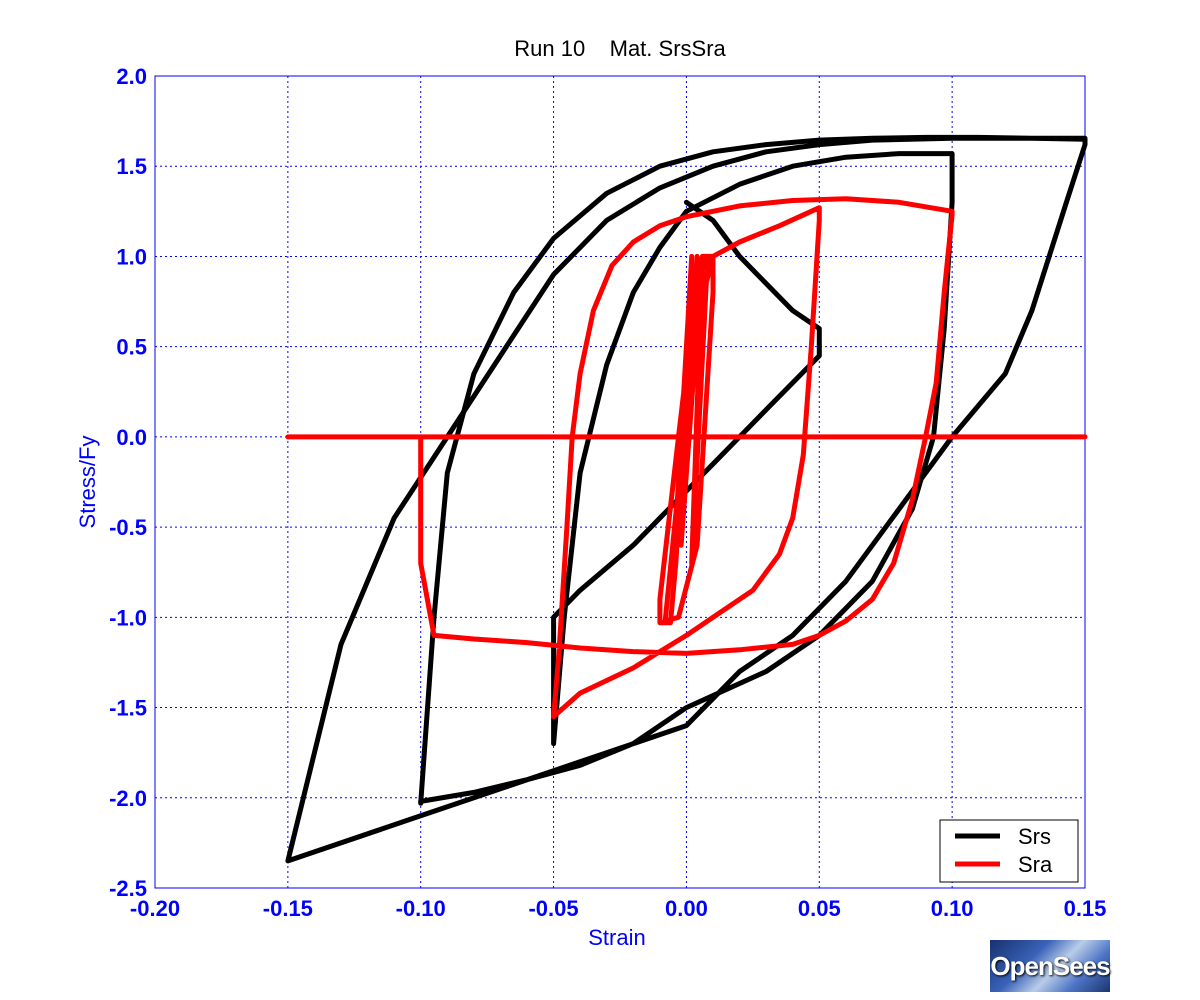  I want to click on x-tick-label: -0.05, so click(553, 908).